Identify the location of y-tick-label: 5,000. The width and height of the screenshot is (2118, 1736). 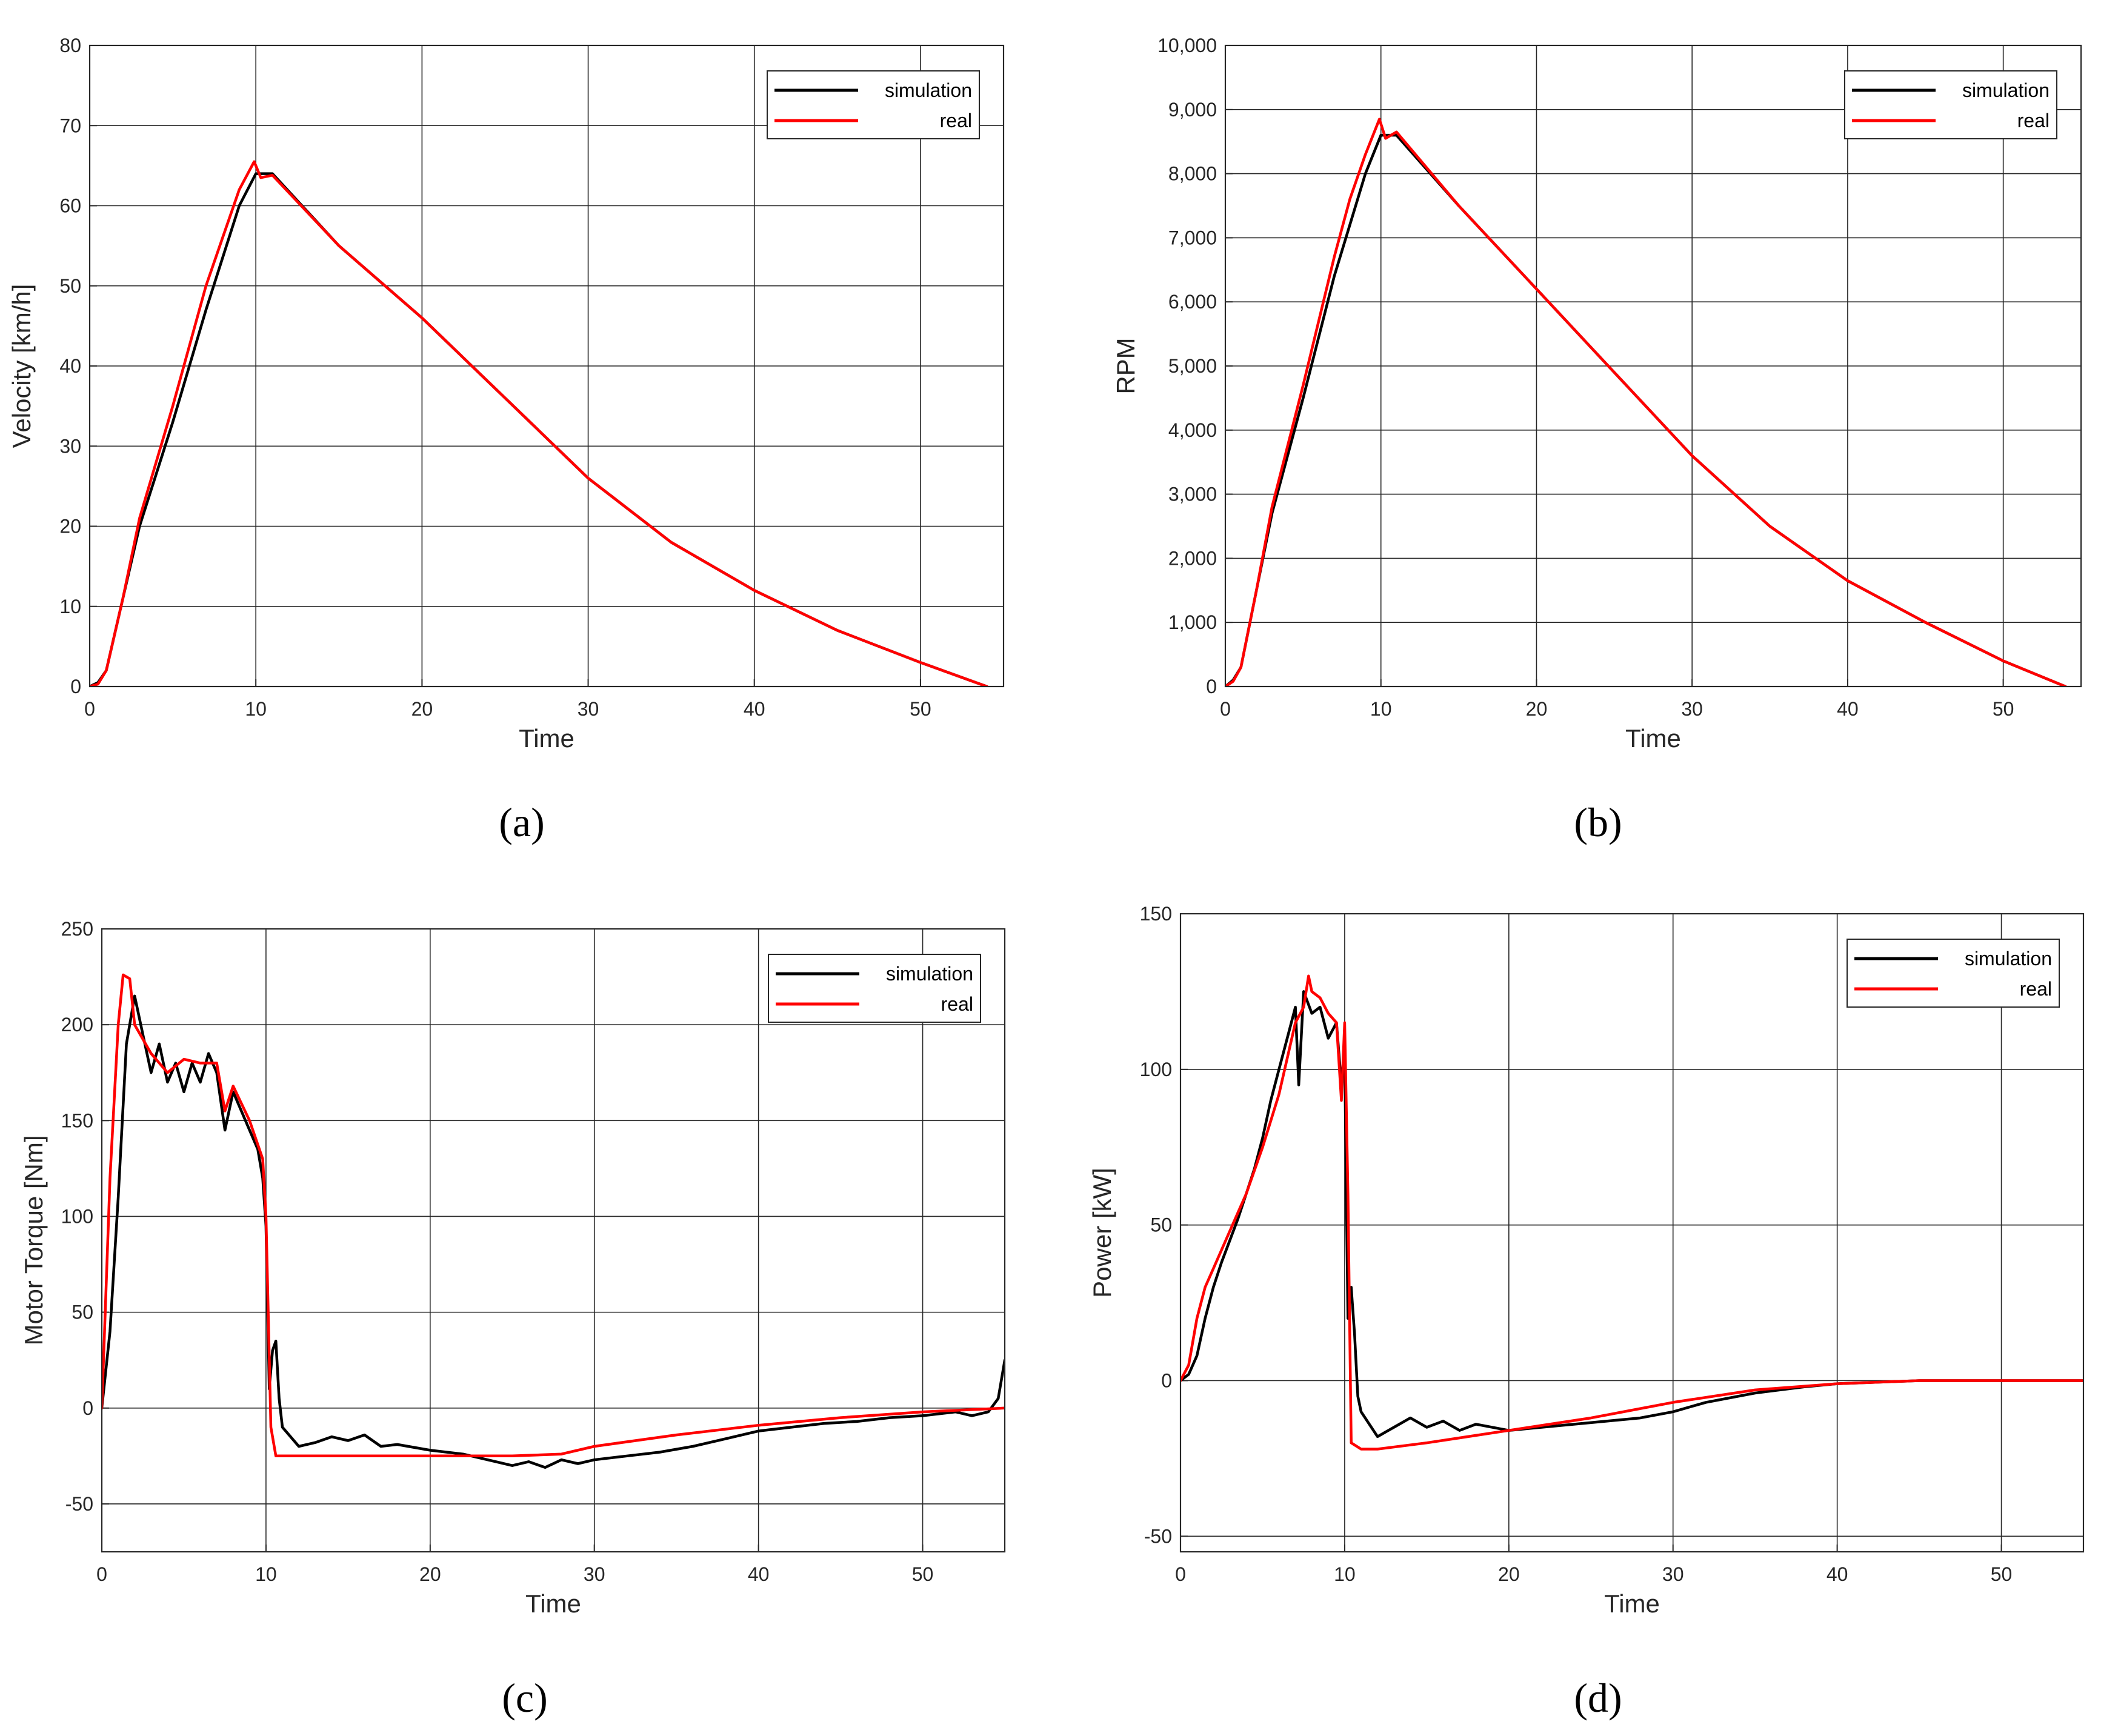
(1192, 366).